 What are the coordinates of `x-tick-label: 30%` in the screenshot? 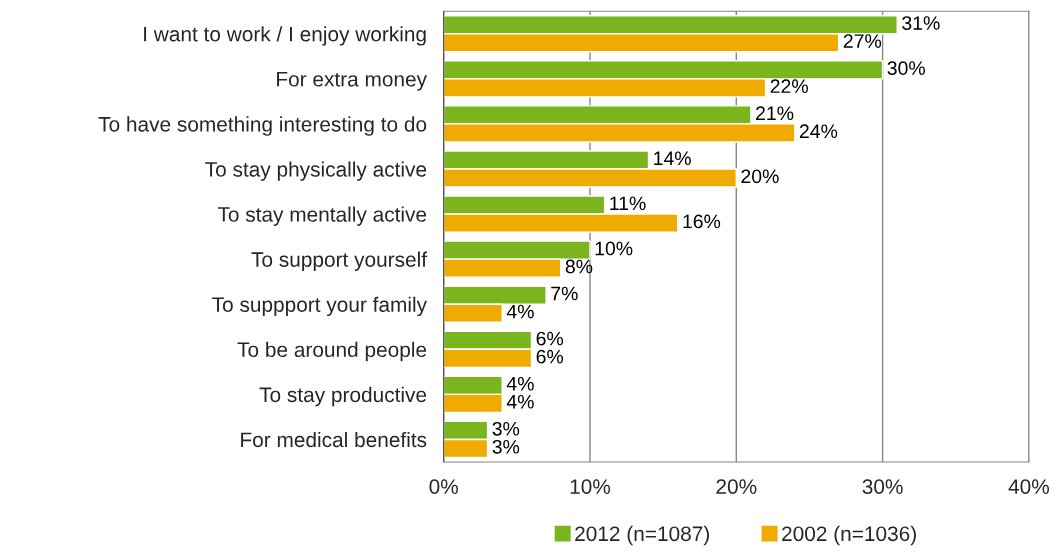 It's located at (882, 486).